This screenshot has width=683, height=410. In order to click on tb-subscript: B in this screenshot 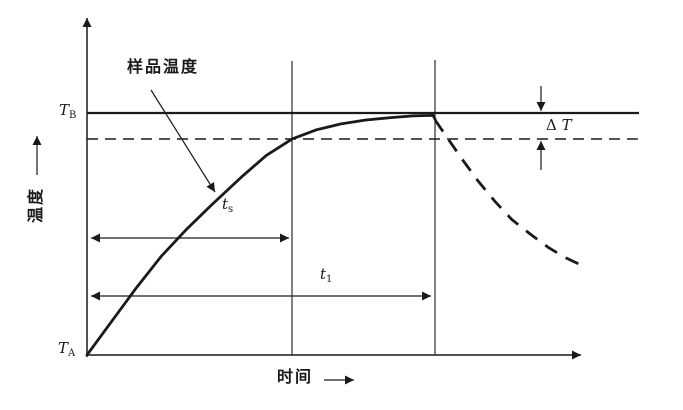, I will do `click(73, 115)`.